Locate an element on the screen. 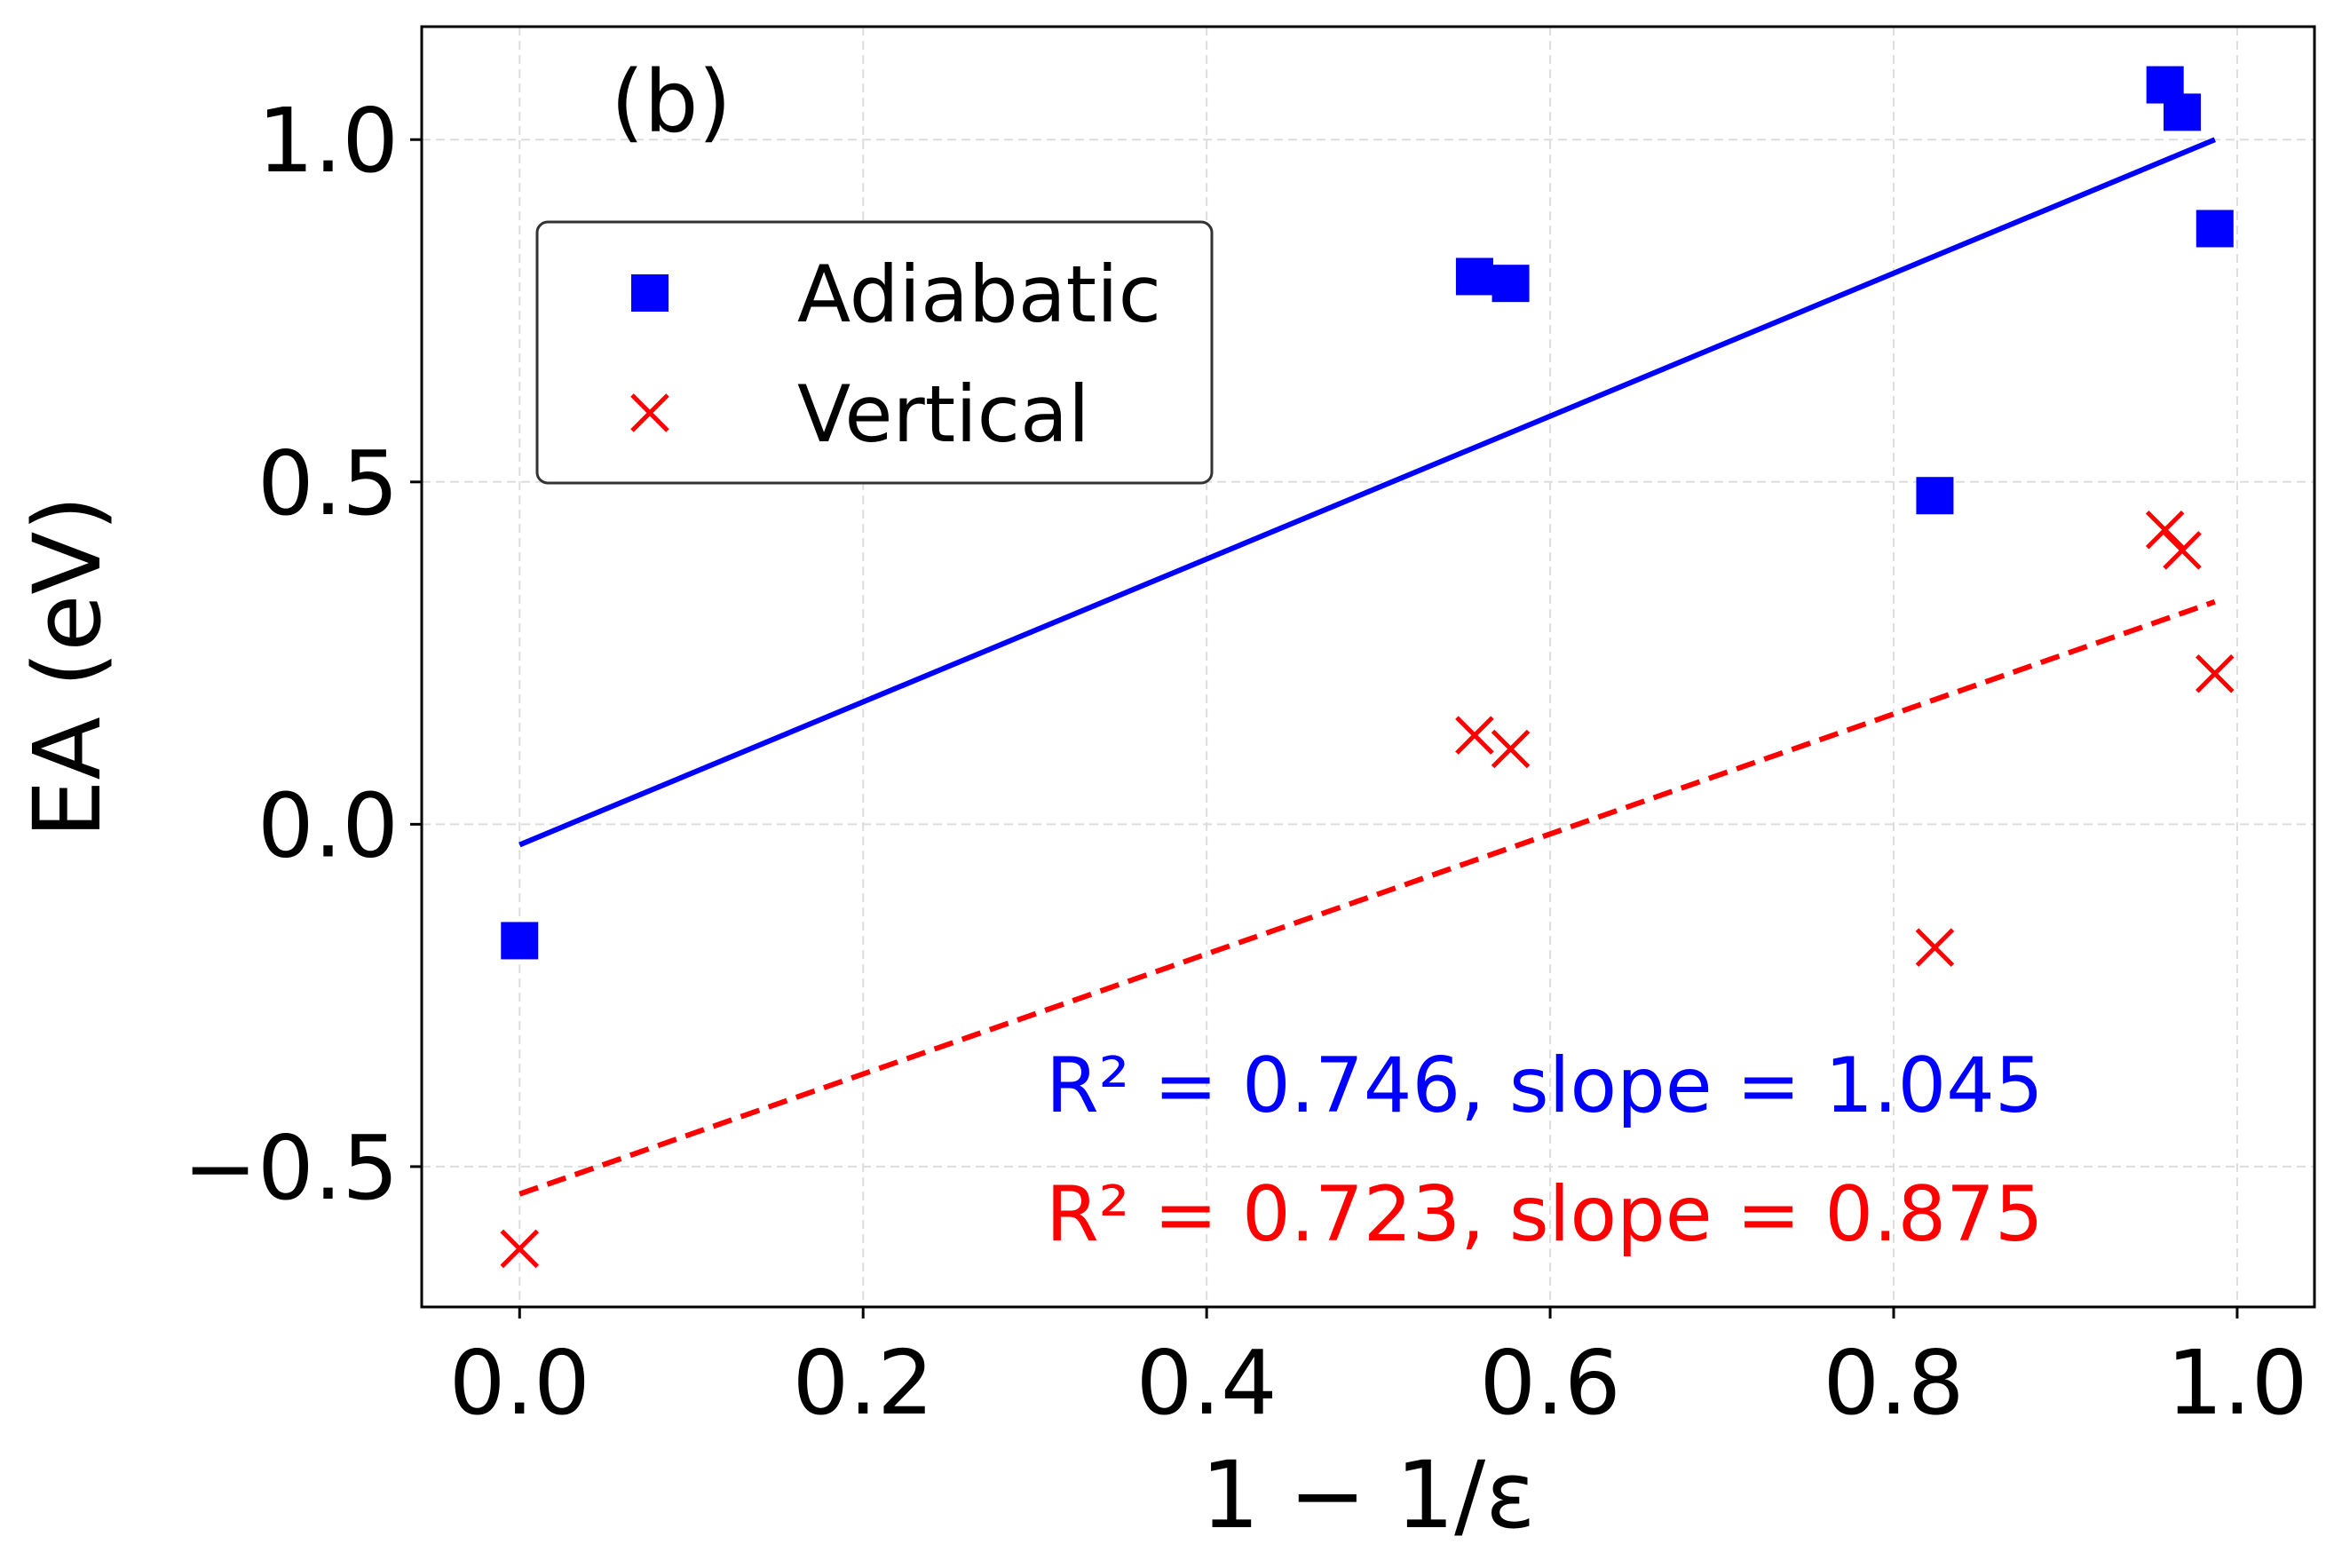 This screenshot has height=1568, width=2334. x-tick-label: 1.0 is located at coordinates (2236, 1383).